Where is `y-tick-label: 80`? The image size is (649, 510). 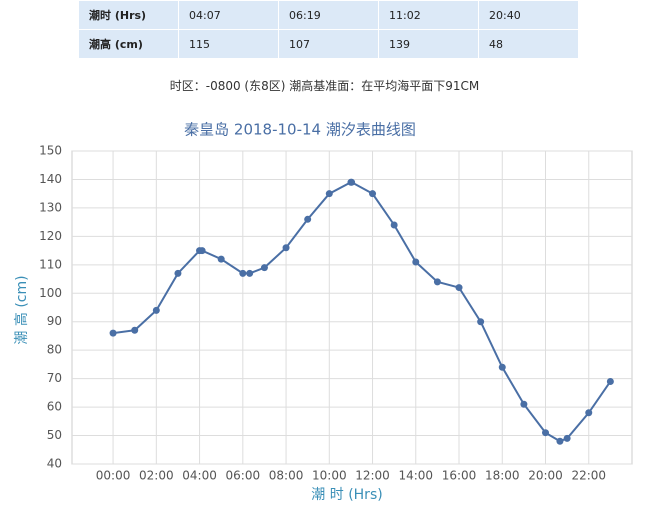
y-tick-label: 80 is located at coordinates (54, 350).